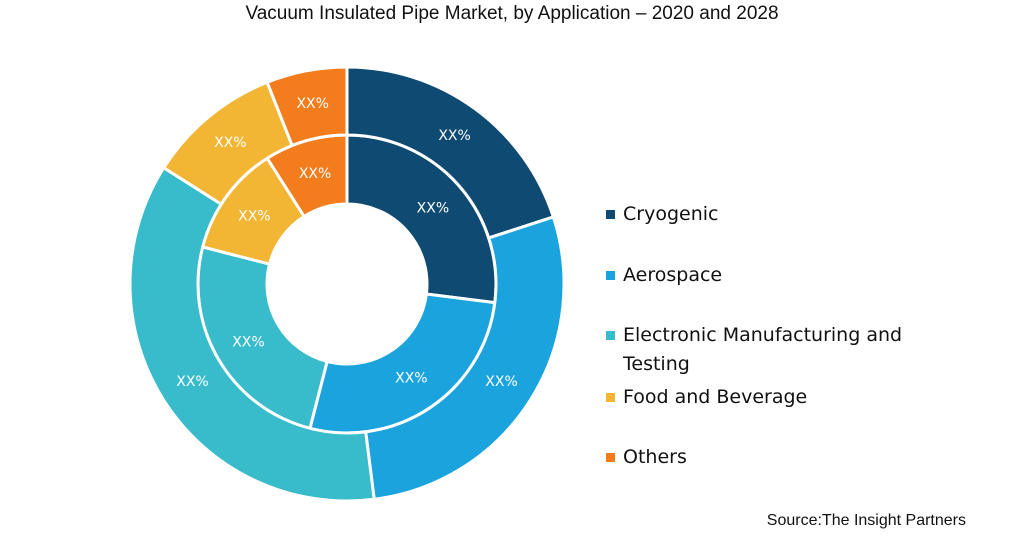  Describe the element at coordinates (464, 358) in the screenshot. I see `slice-outer-aerospace` at that location.